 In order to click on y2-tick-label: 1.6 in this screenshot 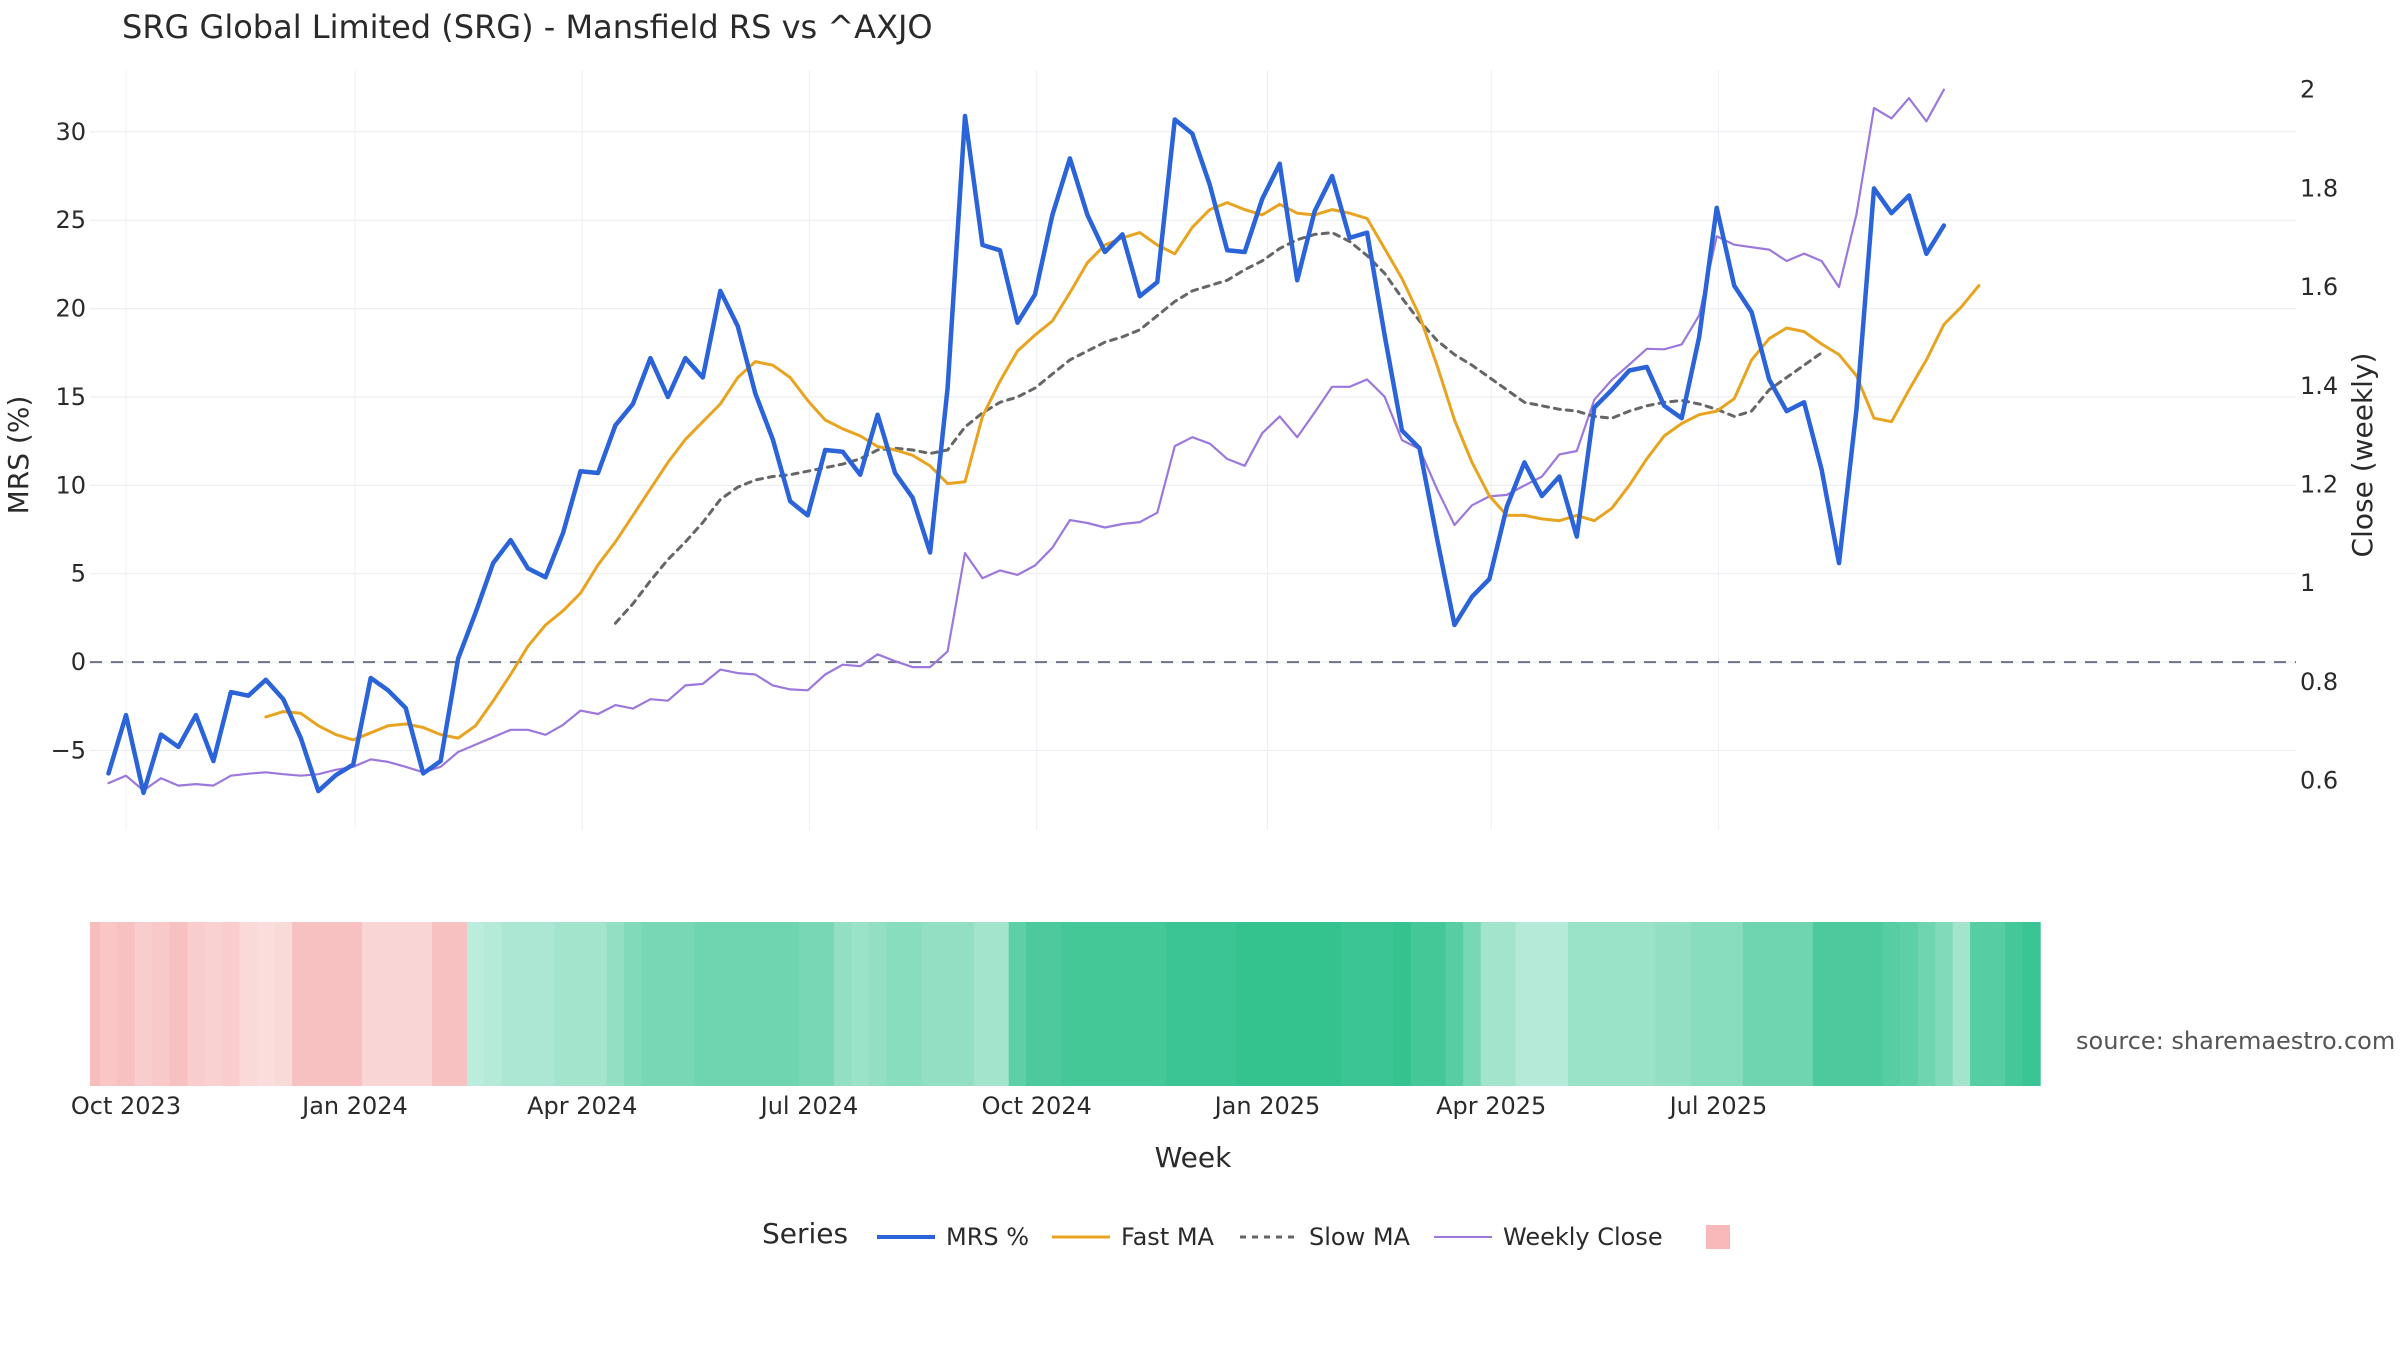, I will do `click(2319, 287)`.